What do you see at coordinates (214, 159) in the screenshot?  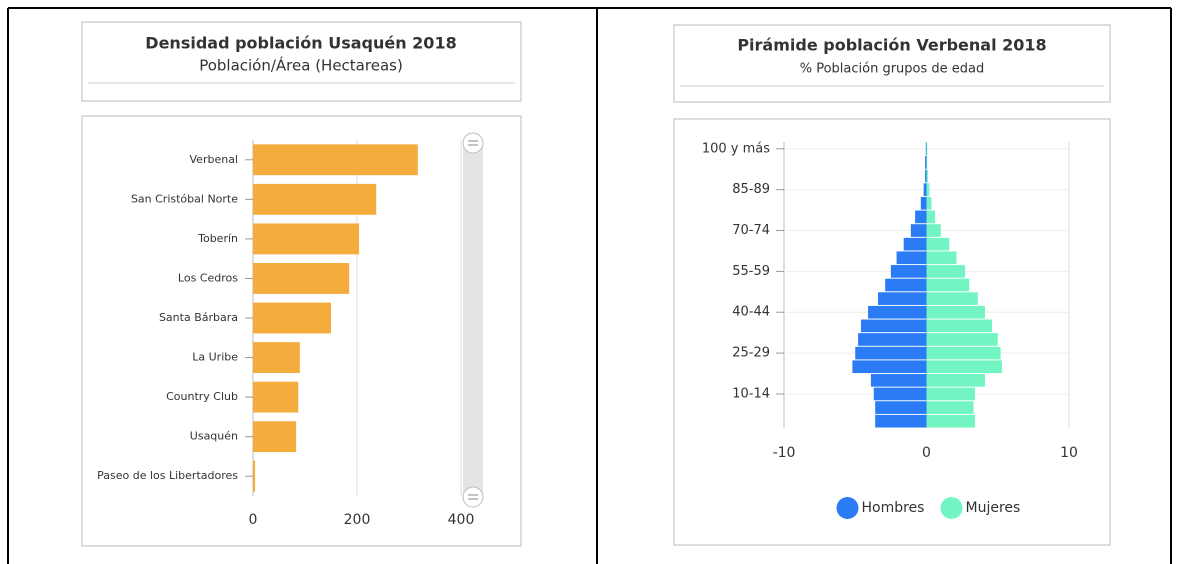 I see `y-tick-label: Verbenal` at bounding box center [214, 159].